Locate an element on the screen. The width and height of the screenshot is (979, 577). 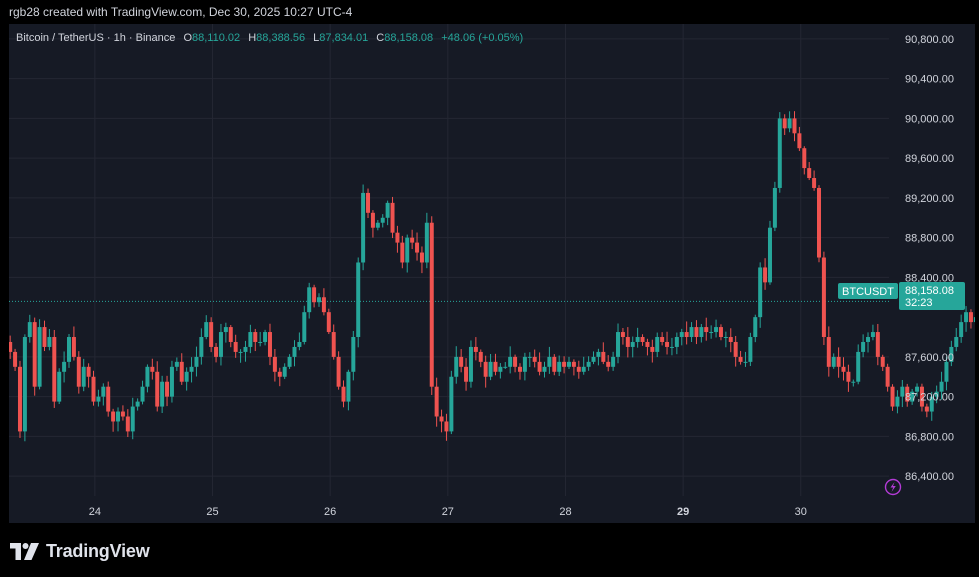
legend-close-label: C is located at coordinates (380, 38).